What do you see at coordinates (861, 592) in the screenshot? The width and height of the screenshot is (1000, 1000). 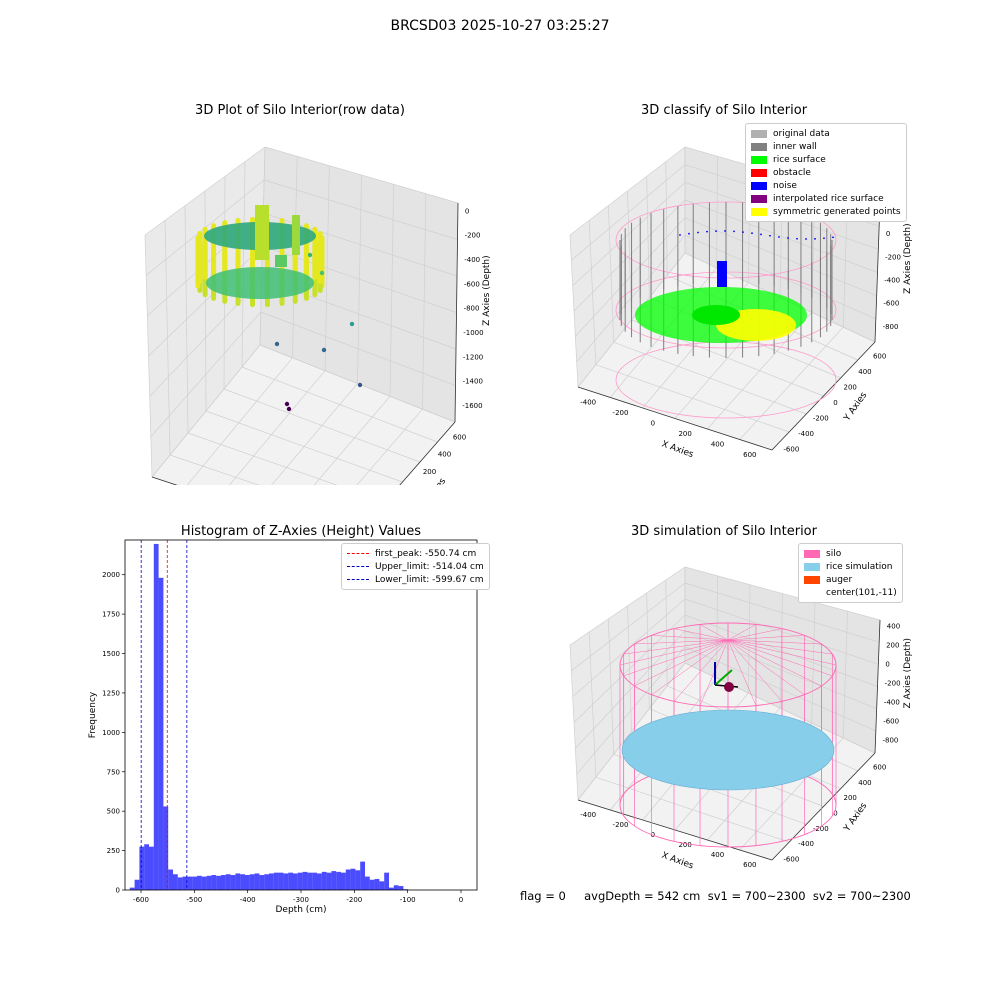 I see `simulation-legend-label: center(101,-11)` at bounding box center [861, 592].